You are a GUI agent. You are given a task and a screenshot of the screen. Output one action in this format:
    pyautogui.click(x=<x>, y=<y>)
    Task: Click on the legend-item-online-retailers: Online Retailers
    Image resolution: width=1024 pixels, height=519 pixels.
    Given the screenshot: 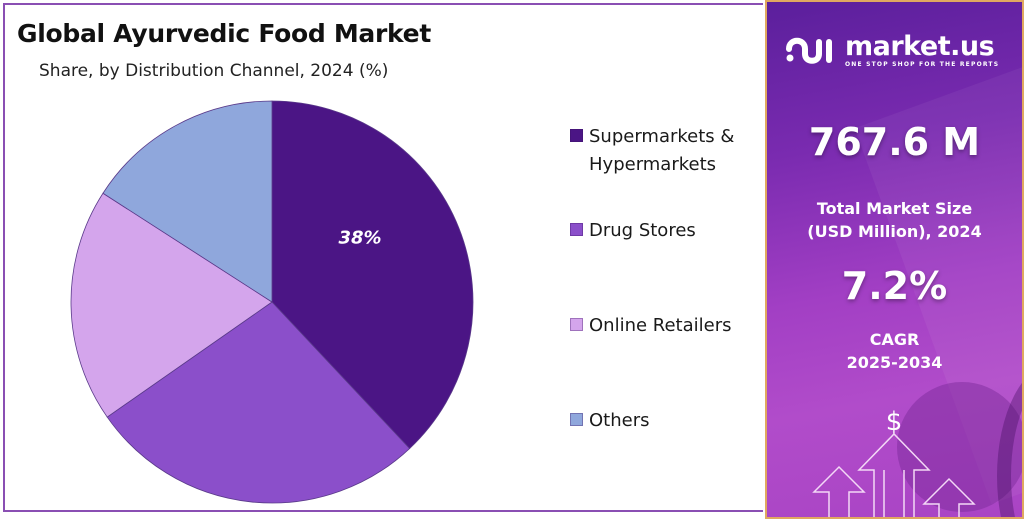 What is the action you would take?
    pyautogui.click(x=651, y=326)
    